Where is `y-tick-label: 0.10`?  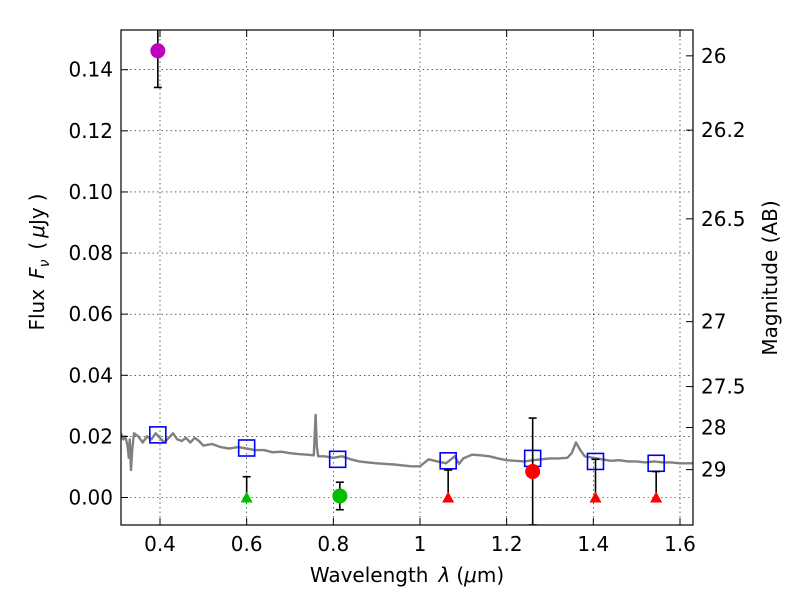 y-tick-label: 0.10 is located at coordinates (90, 192).